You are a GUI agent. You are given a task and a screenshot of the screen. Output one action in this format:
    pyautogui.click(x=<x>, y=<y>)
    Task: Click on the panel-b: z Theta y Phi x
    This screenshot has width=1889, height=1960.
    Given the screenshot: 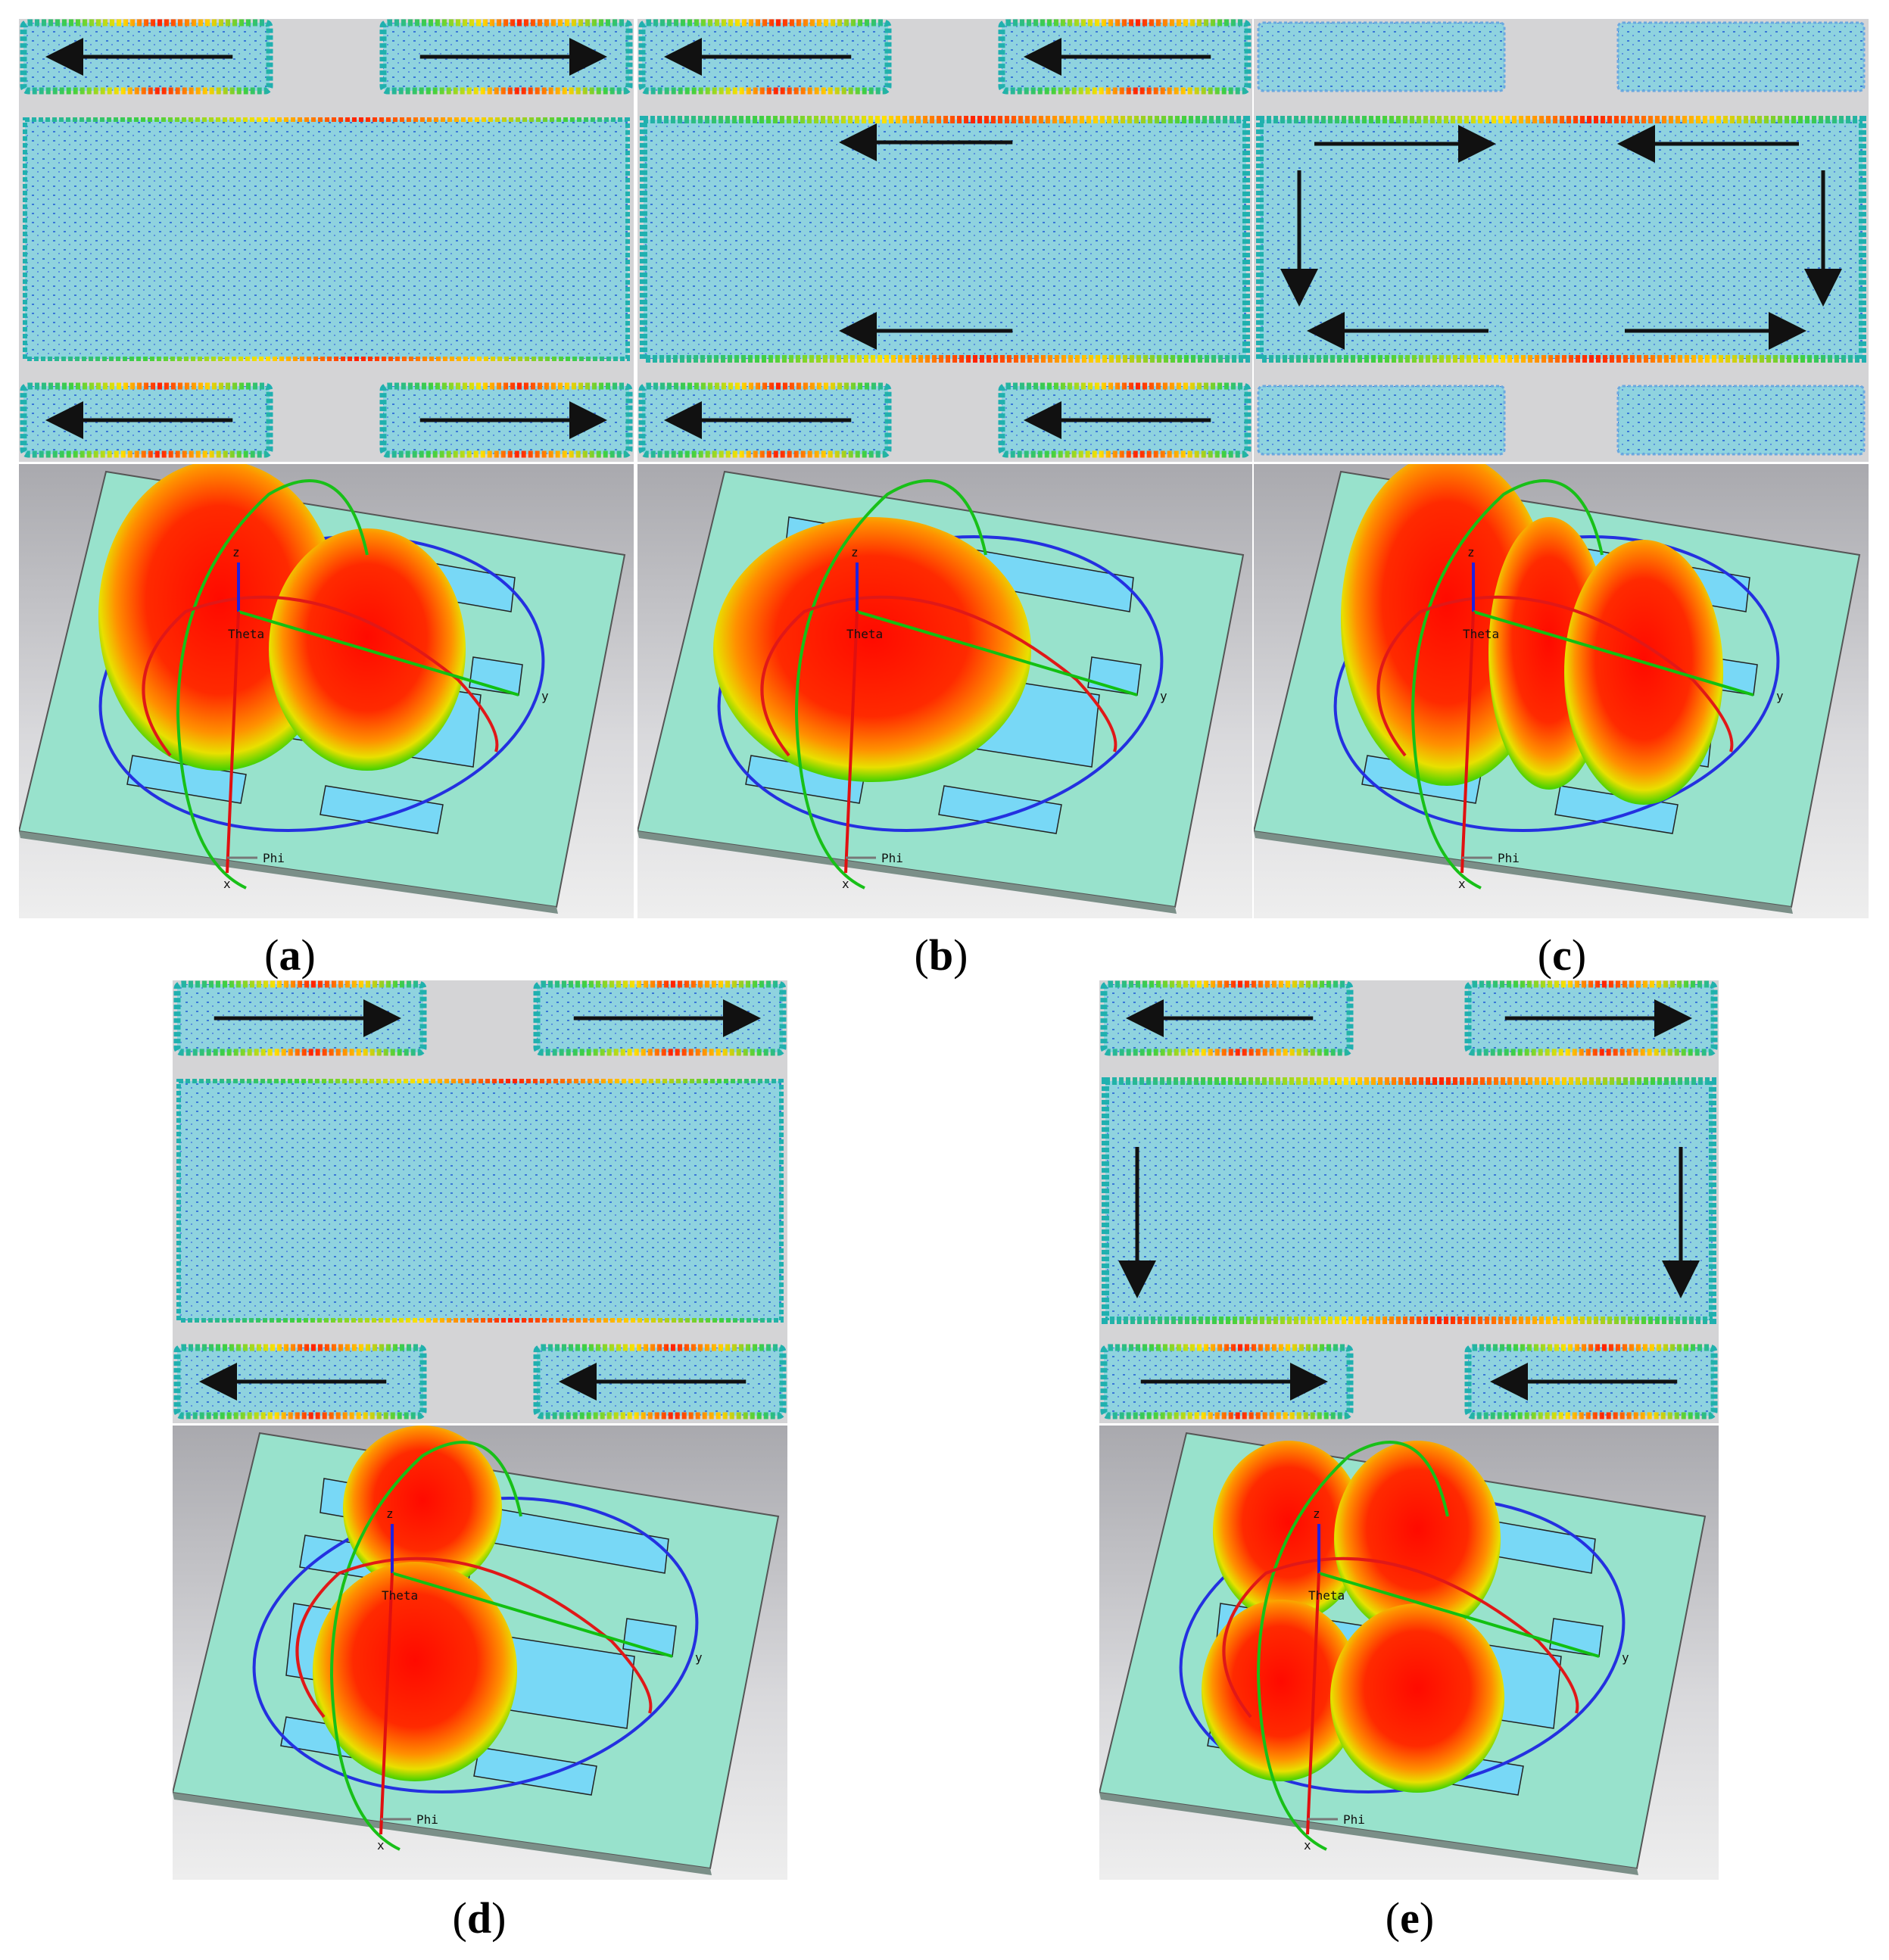 What is the action you would take?
    pyautogui.click(x=944, y=469)
    